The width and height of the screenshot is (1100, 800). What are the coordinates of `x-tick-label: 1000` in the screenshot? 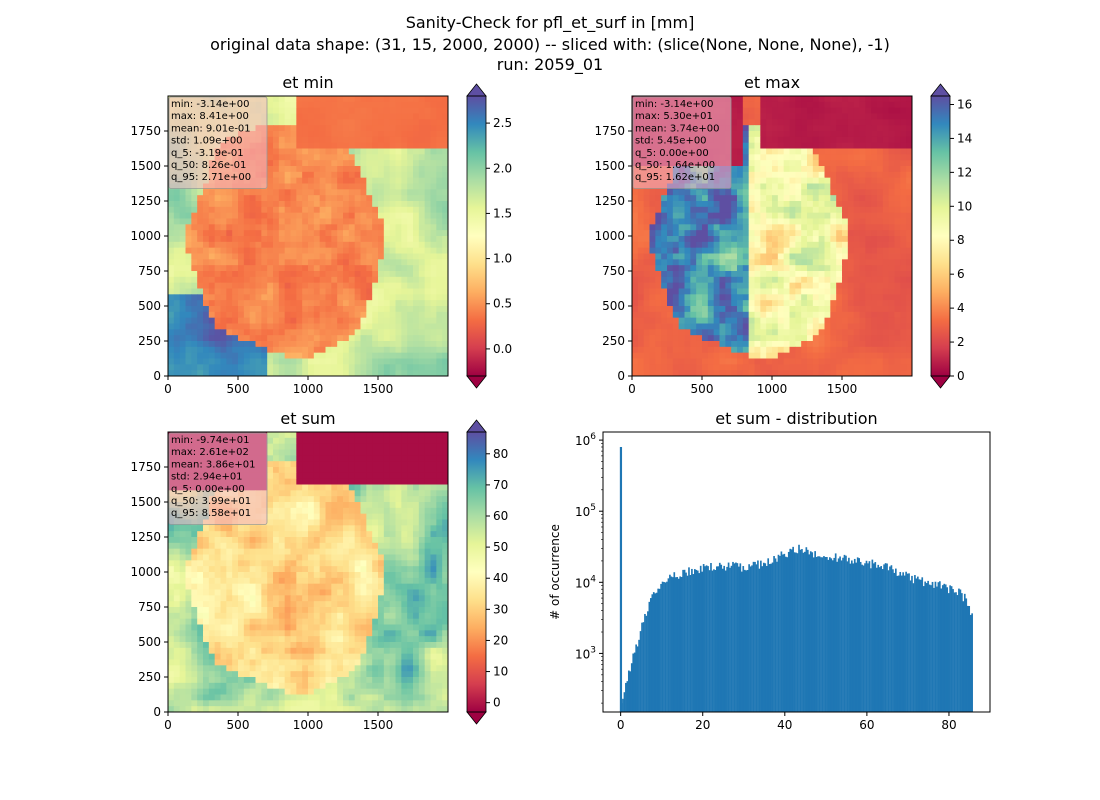 It's located at (308, 389).